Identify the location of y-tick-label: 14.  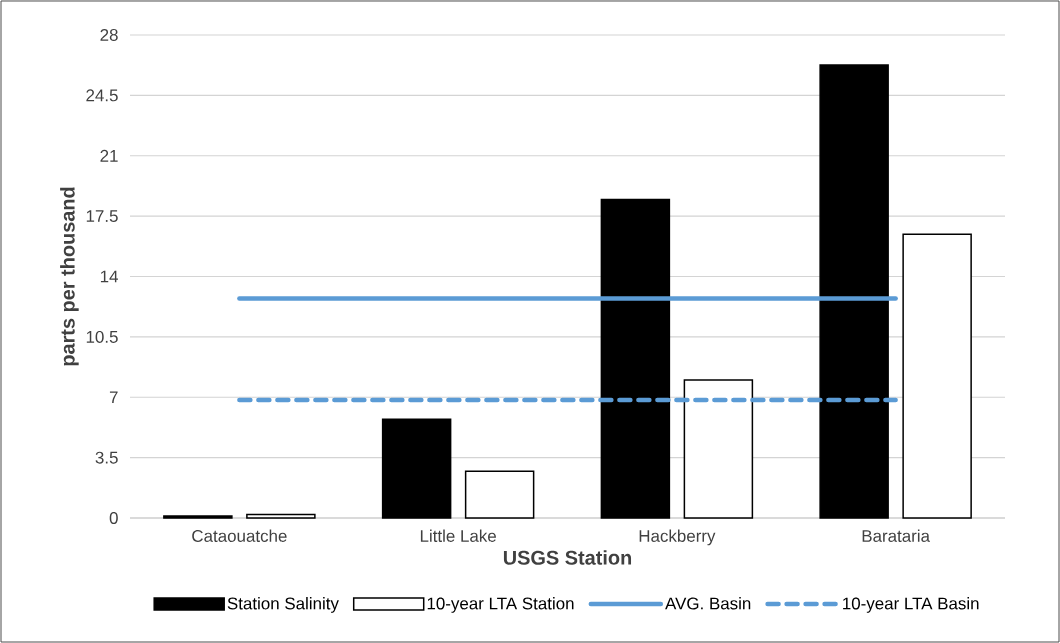
(109, 276).